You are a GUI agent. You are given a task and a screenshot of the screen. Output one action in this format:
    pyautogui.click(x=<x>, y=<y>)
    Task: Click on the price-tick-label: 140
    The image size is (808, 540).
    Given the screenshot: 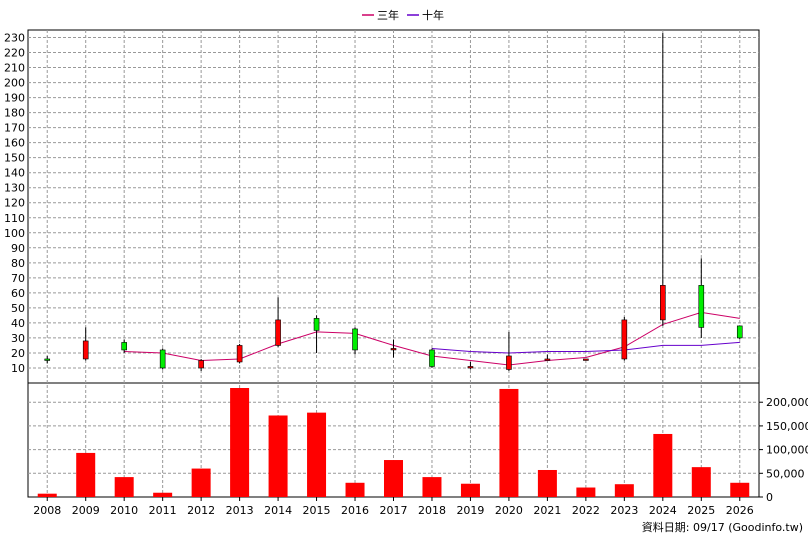 What is the action you would take?
    pyautogui.click(x=14, y=173)
    